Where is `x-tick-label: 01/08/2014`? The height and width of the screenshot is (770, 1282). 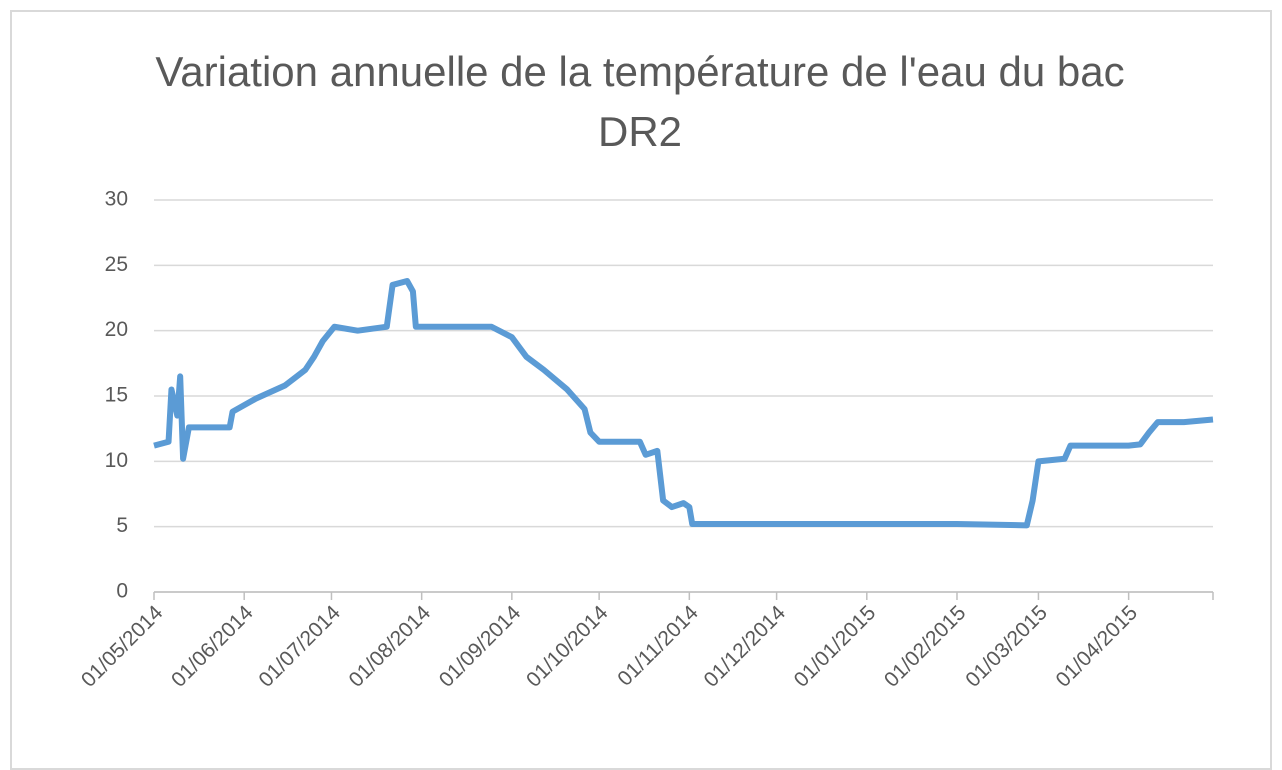 x-tick-label: 01/08/2014 is located at coordinates (390, 646).